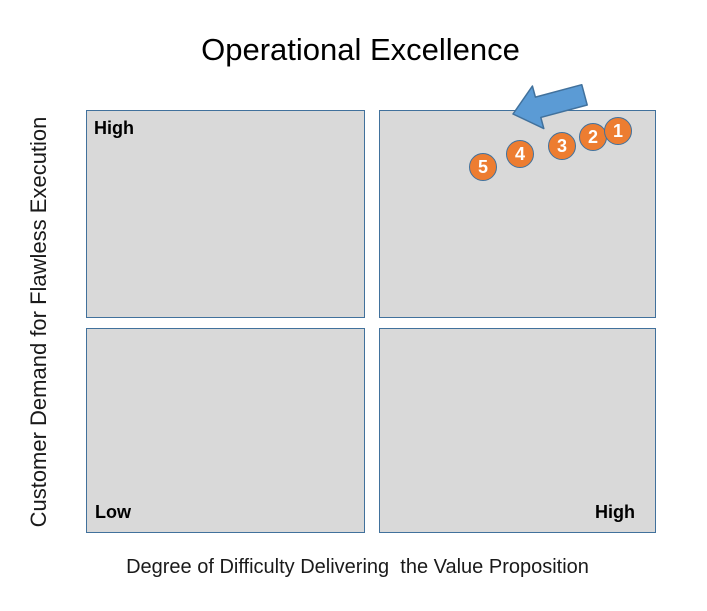  What do you see at coordinates (517, 214) in the screenshot?
I see `quadrant-top-right` at bounding box center [517, 214].